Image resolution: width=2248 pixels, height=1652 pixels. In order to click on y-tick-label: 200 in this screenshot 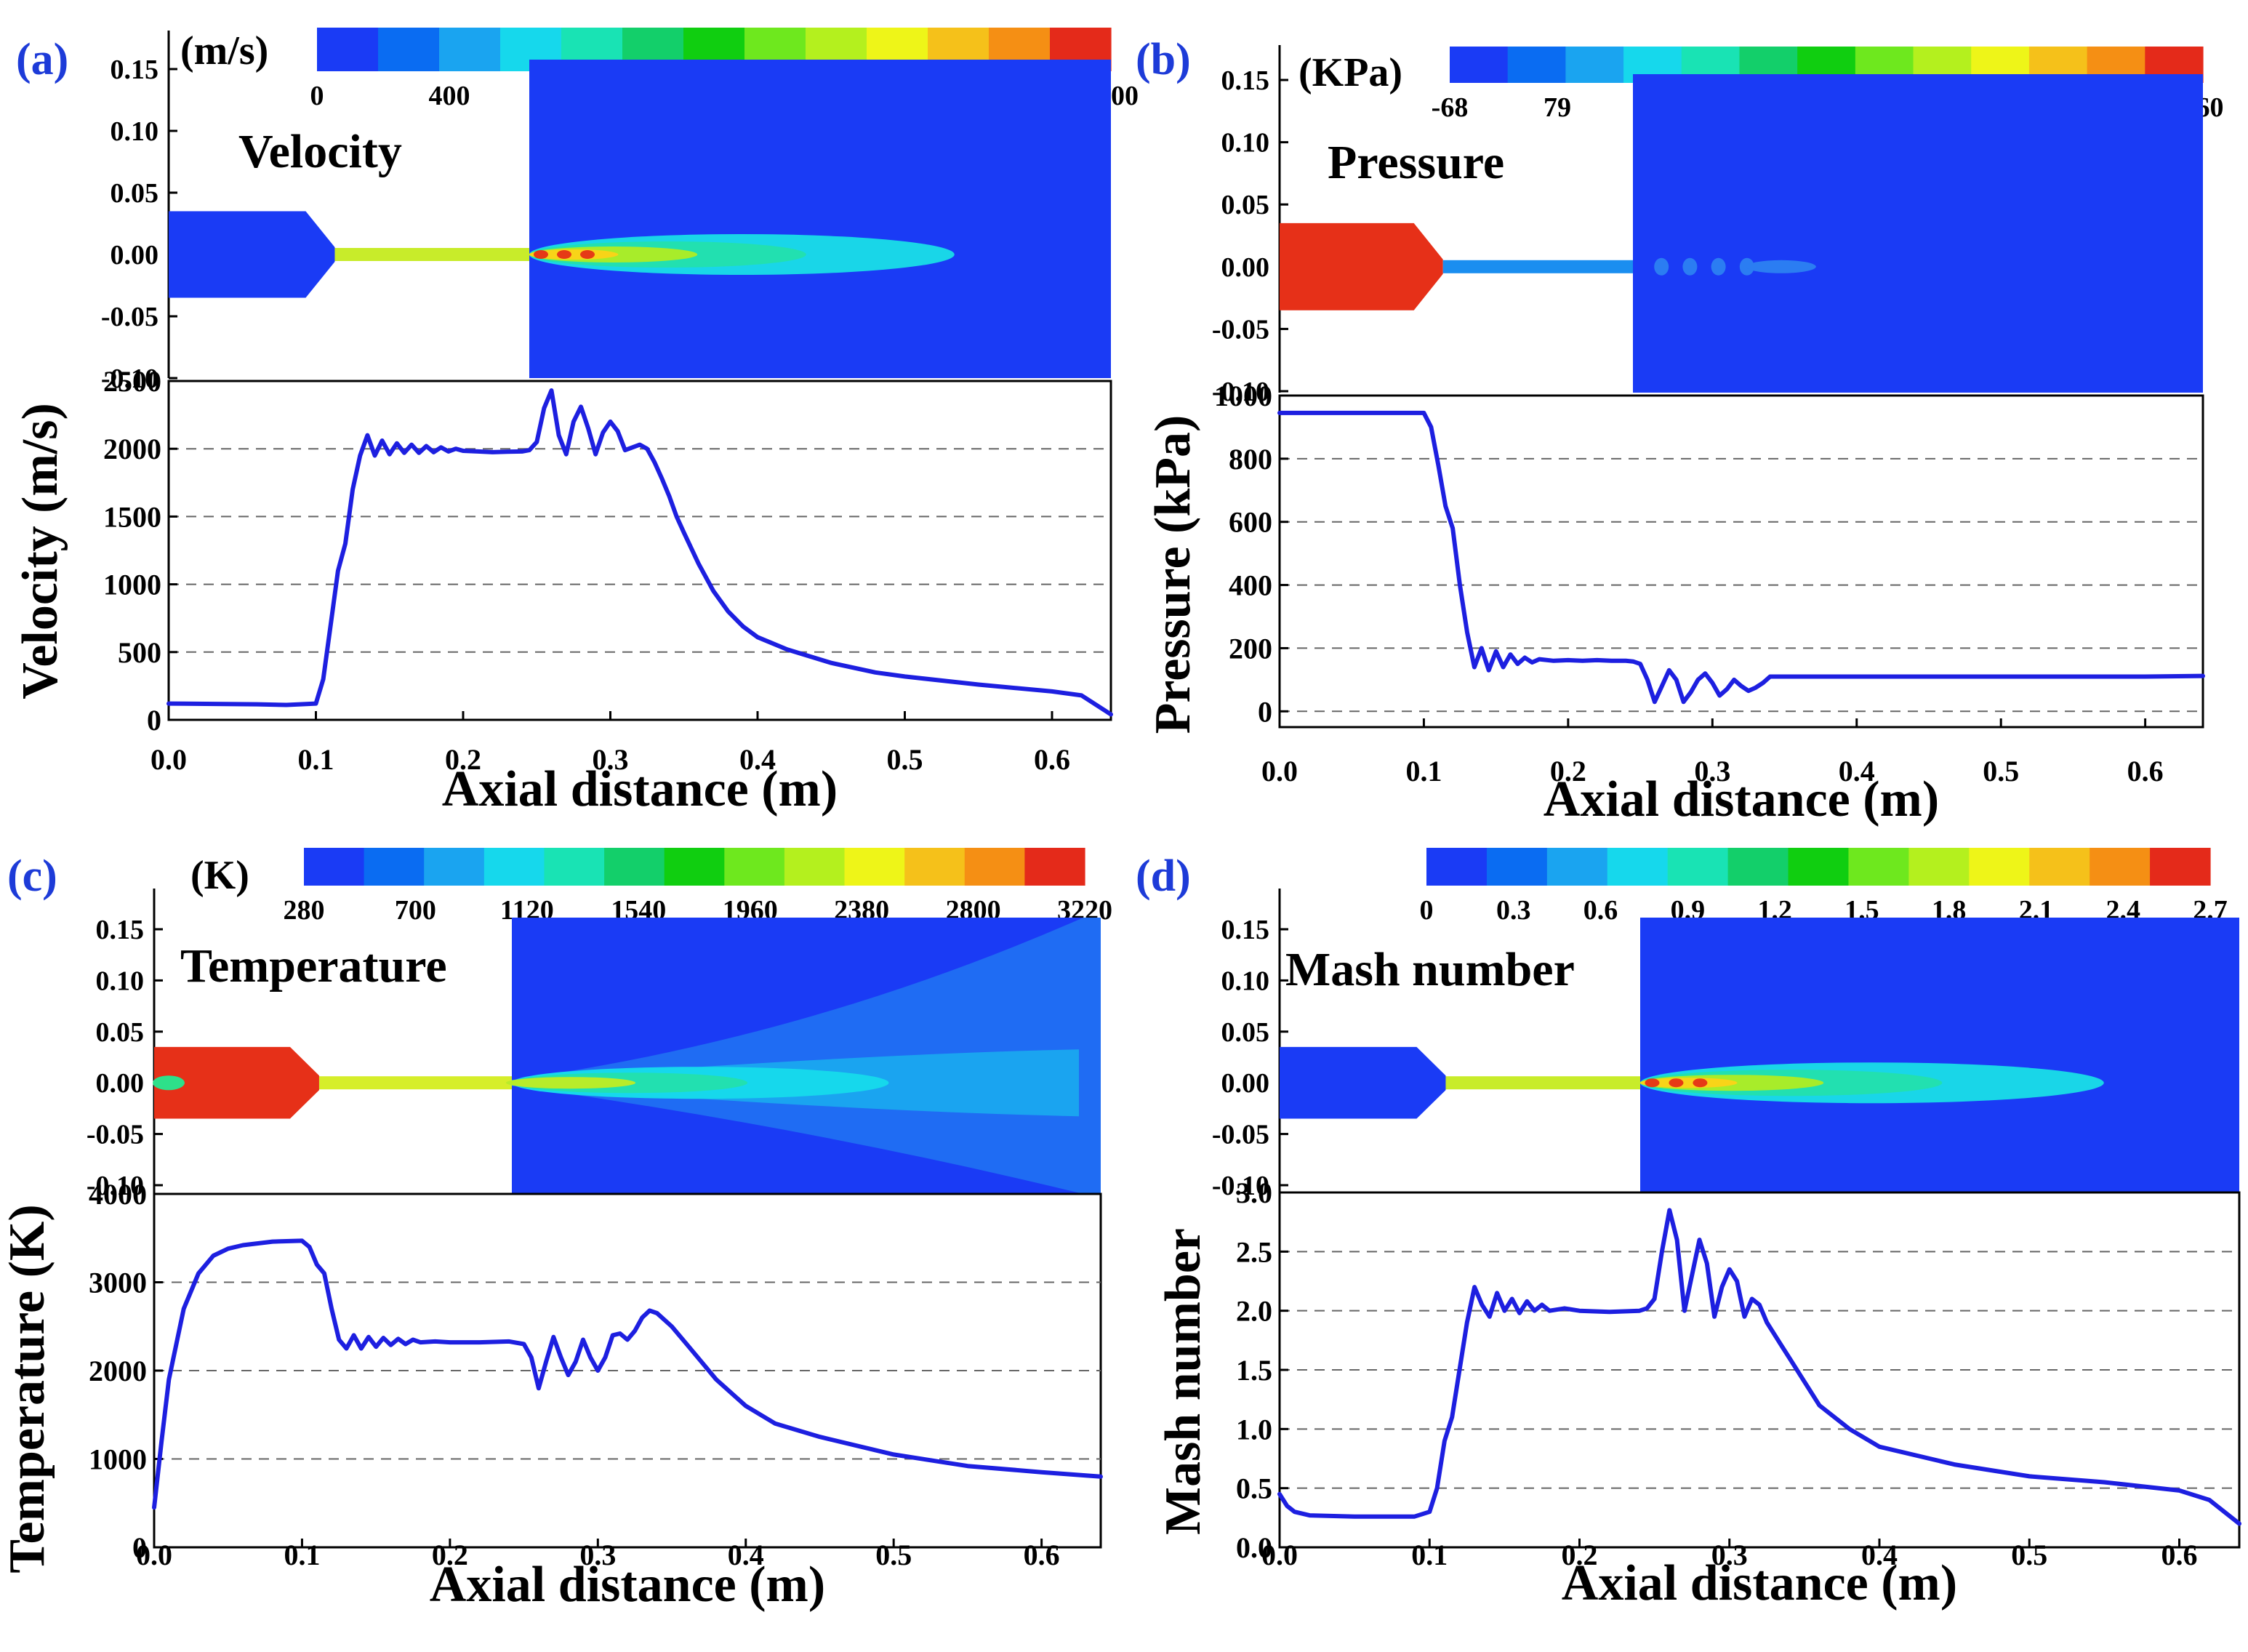, I will do `click(1250, 648)`.